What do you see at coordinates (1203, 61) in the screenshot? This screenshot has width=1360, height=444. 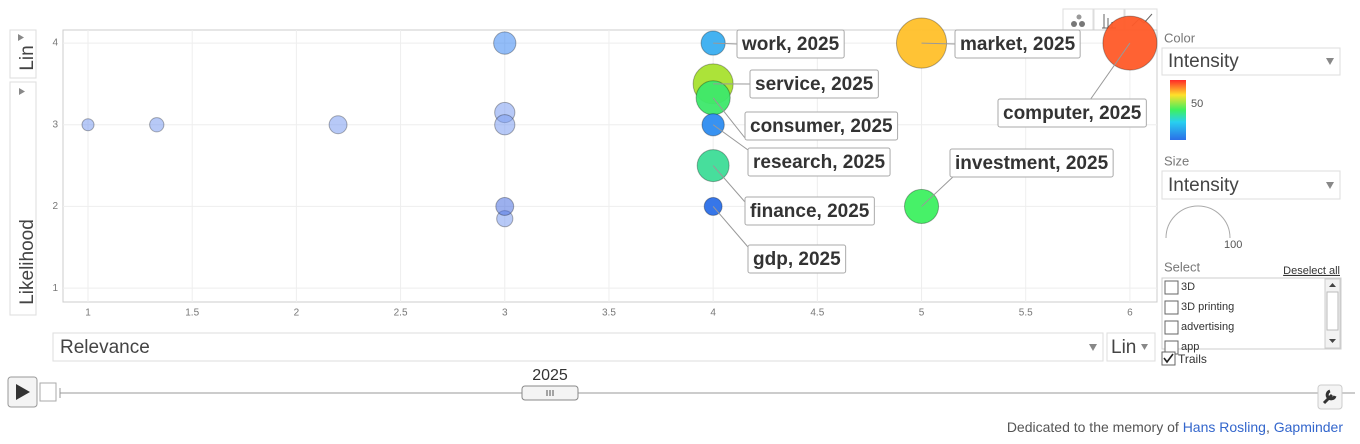 I see `color-by: Intensity` at bounding box center [1203, 61].